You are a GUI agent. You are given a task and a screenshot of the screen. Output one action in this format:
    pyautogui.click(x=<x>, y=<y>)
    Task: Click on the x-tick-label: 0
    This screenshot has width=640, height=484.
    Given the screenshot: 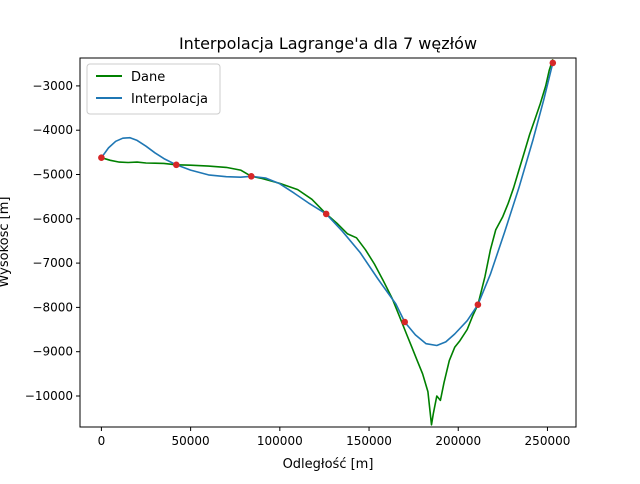 What is the action you would take?
    pyautogui.click(x=102, y=441)
    